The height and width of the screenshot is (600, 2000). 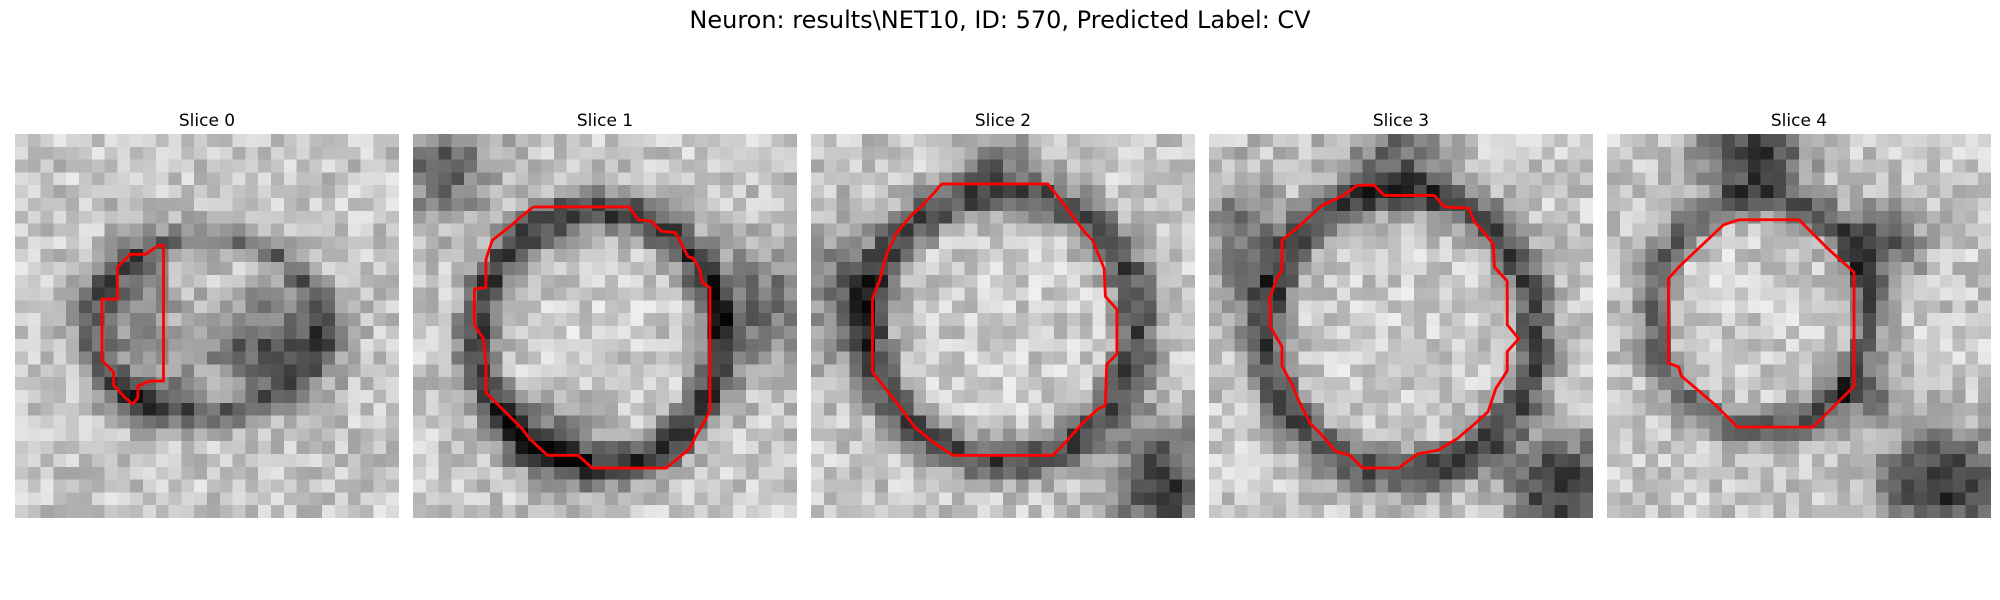 I want to click on slice-3-panel: Slice 3, so click(x=1401, y=121).